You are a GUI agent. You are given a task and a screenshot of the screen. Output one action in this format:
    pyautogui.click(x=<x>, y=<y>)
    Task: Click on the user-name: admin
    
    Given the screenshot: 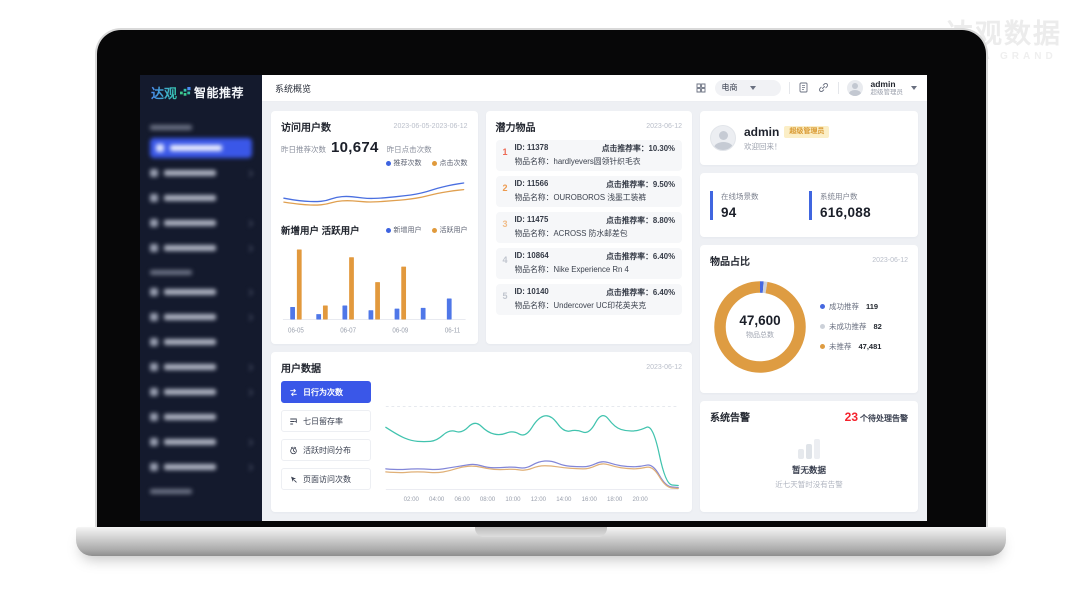 What is the action you would take?
    pyautogui.click(x=883, y=83)
    